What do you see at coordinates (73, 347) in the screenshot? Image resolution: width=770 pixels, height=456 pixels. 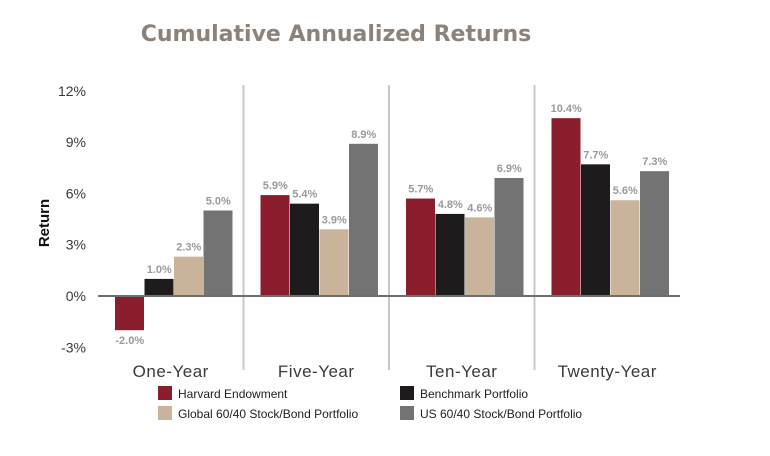 I see `y-tick-label: -3%` at bounding box center [73, 347].